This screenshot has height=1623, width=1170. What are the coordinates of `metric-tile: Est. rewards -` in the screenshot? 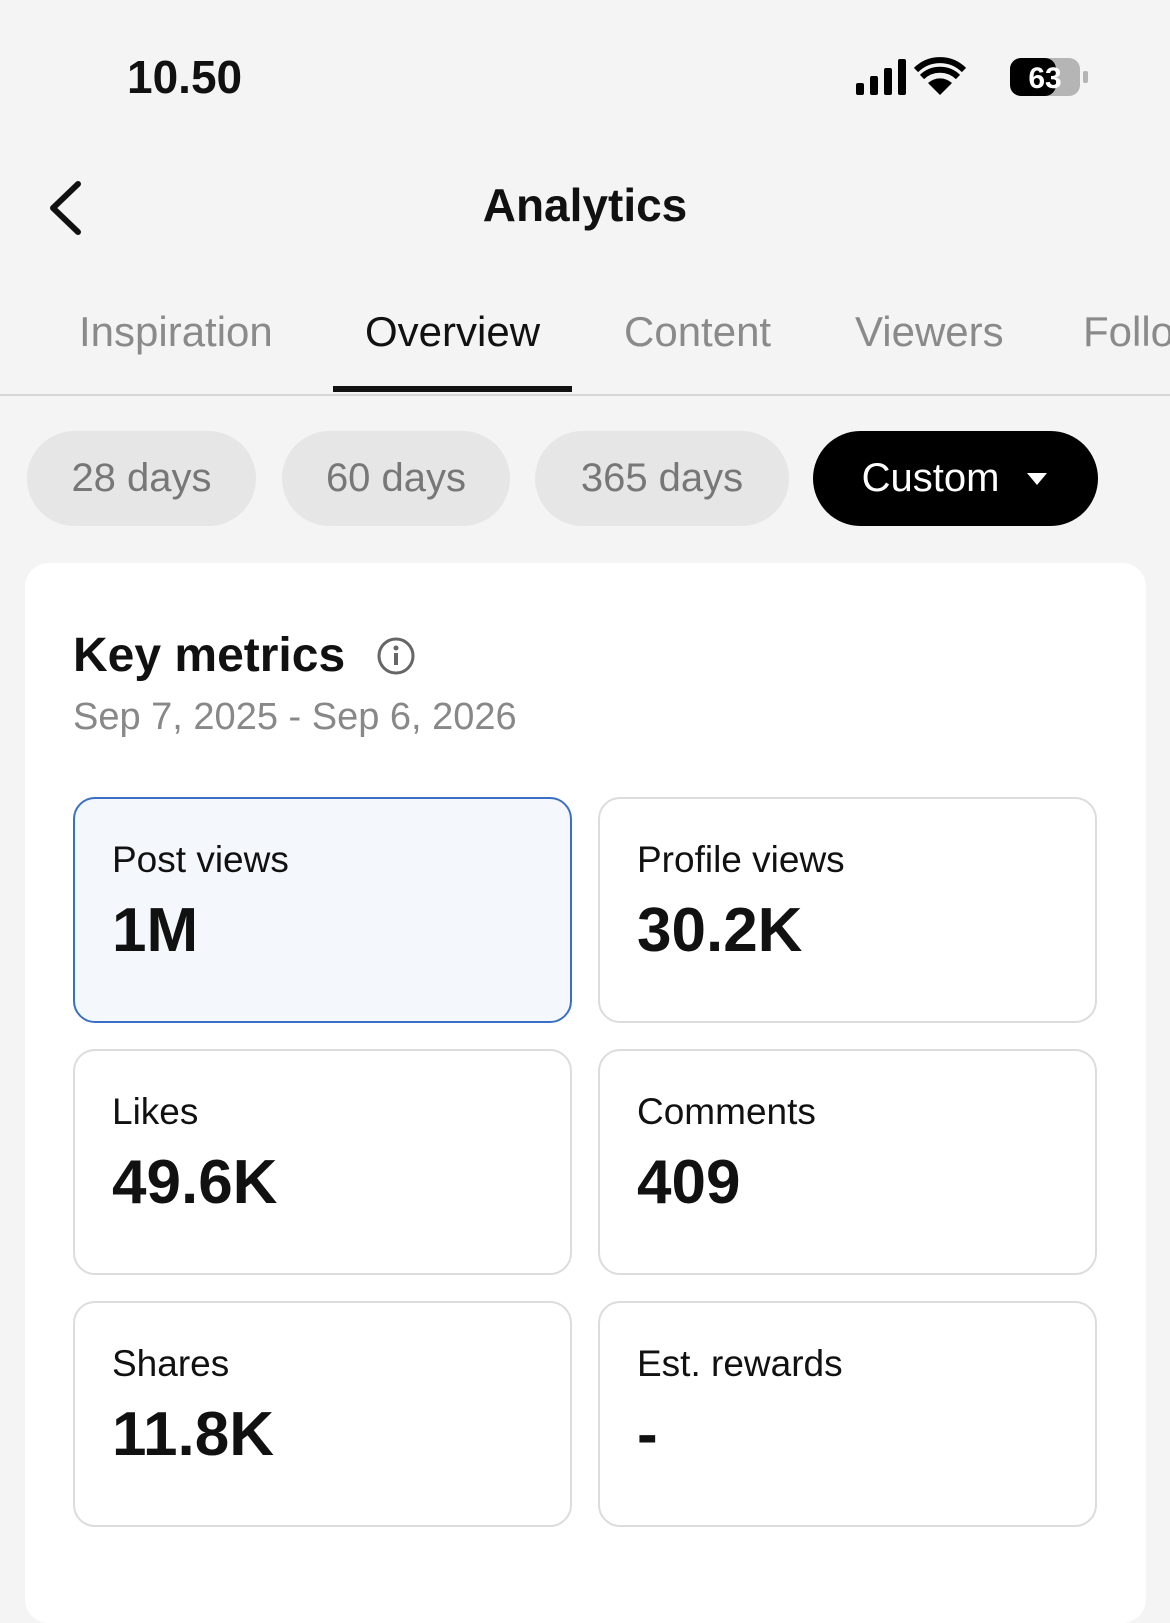 It's located at (847, 1414).